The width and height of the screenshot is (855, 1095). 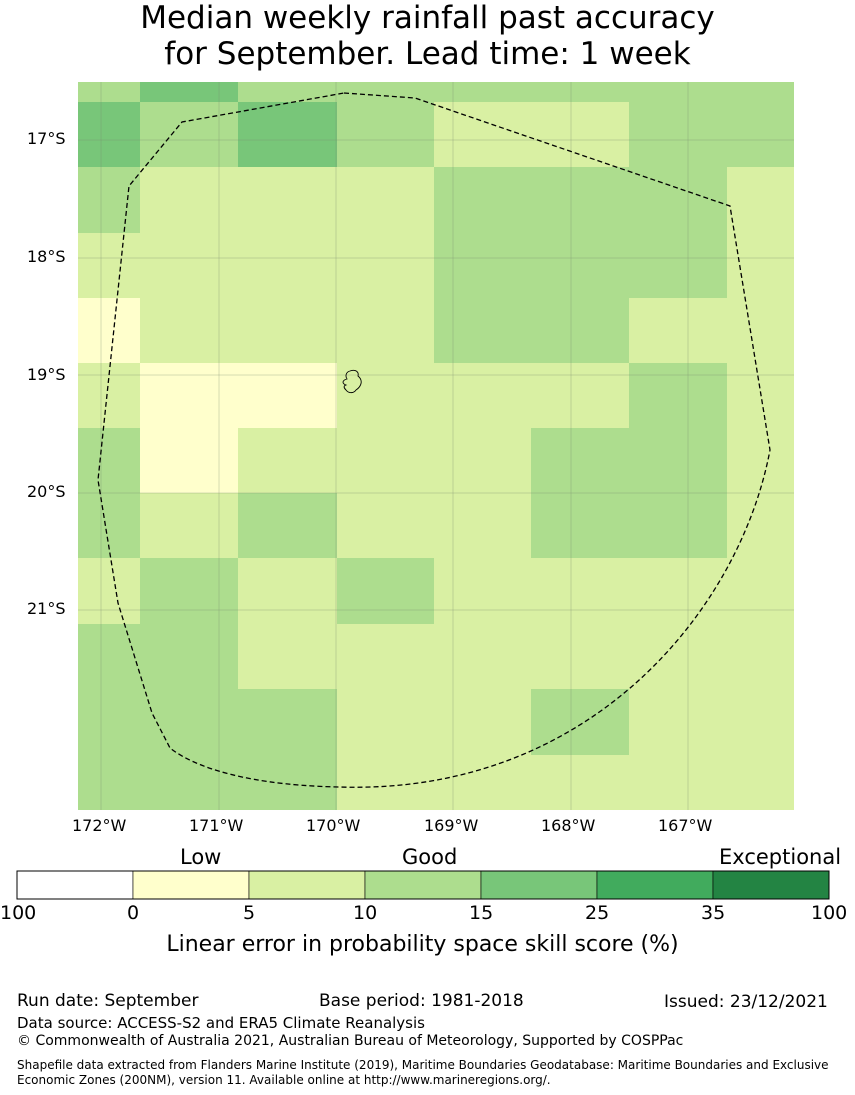 What do you see at coordinates (365, 913) in the screenshot?
I see `colorbar-tick: 10` at bounding box center [365, 913].